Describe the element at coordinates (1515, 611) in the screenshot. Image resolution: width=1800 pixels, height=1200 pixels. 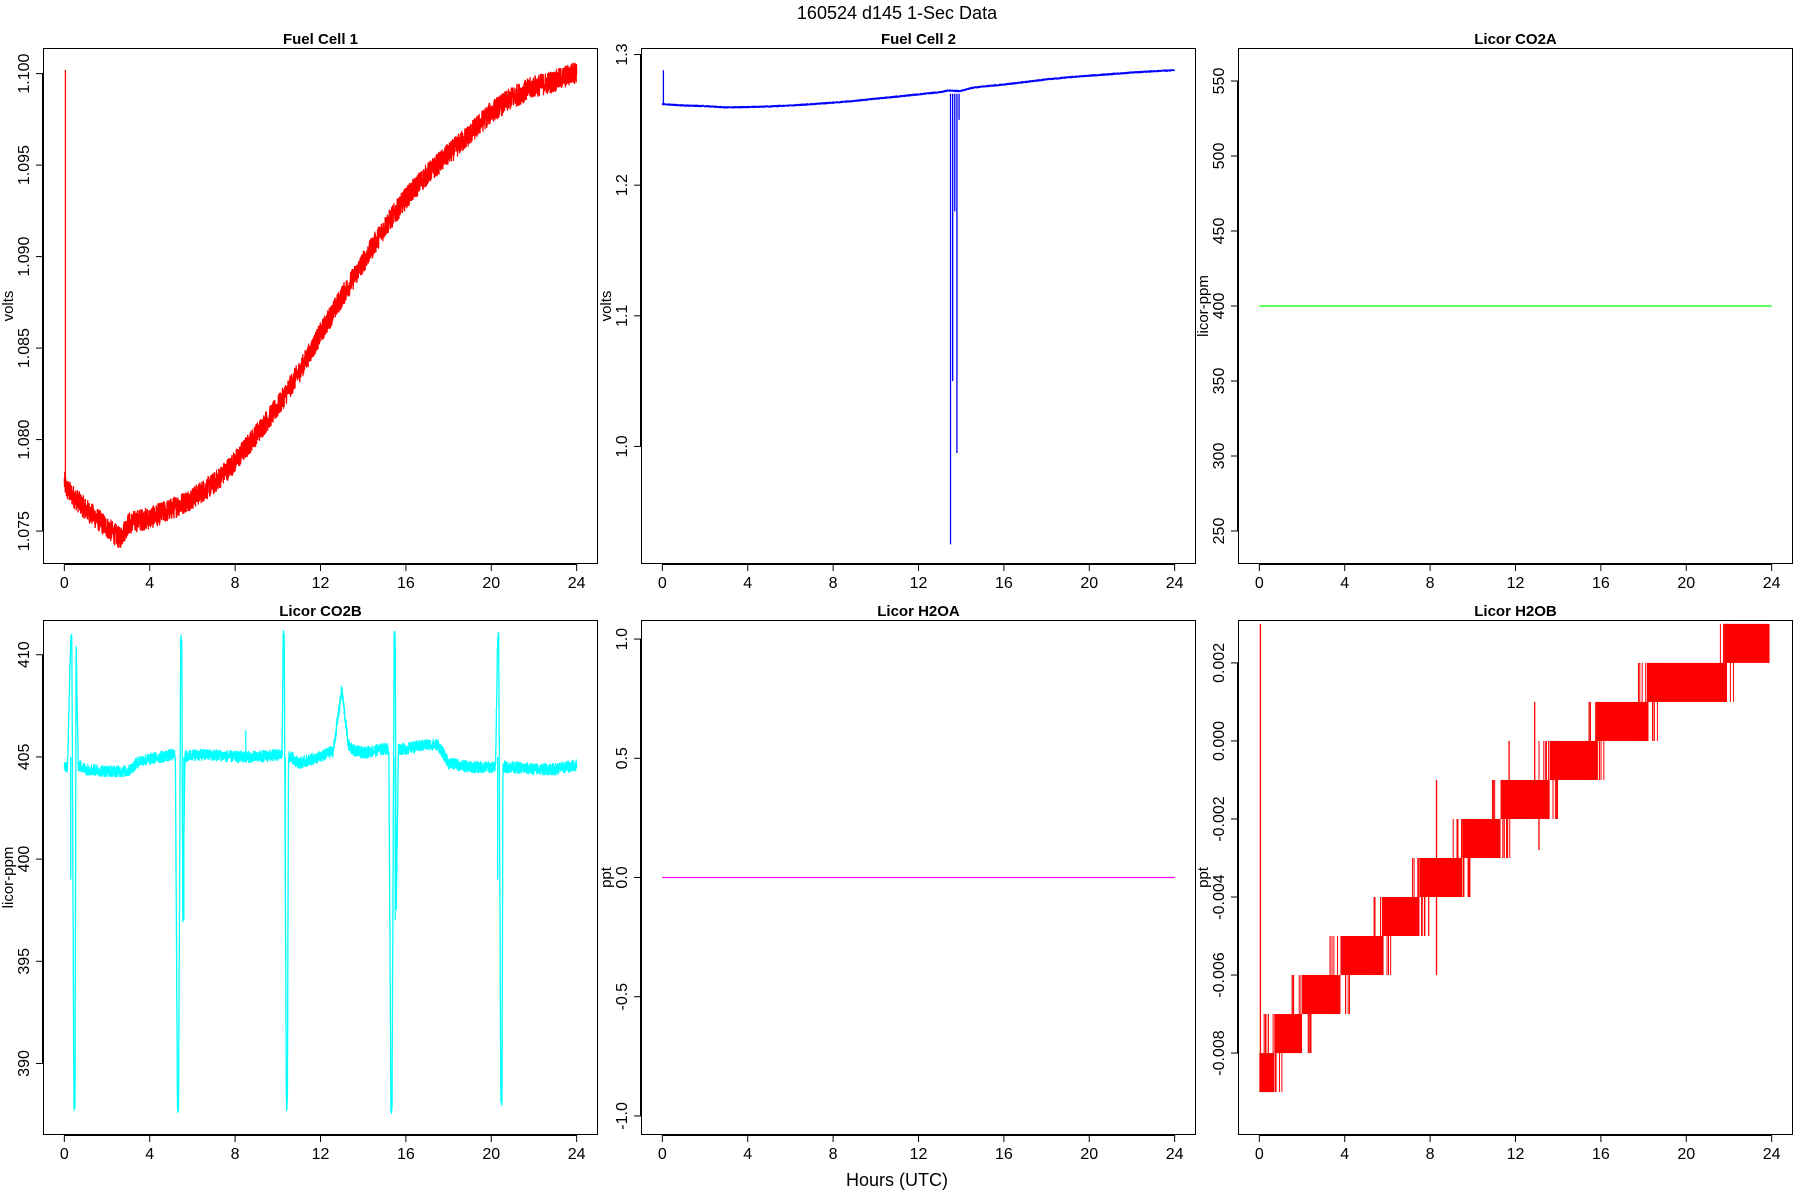
I see `panel-title: Licor H2OB` at that location.